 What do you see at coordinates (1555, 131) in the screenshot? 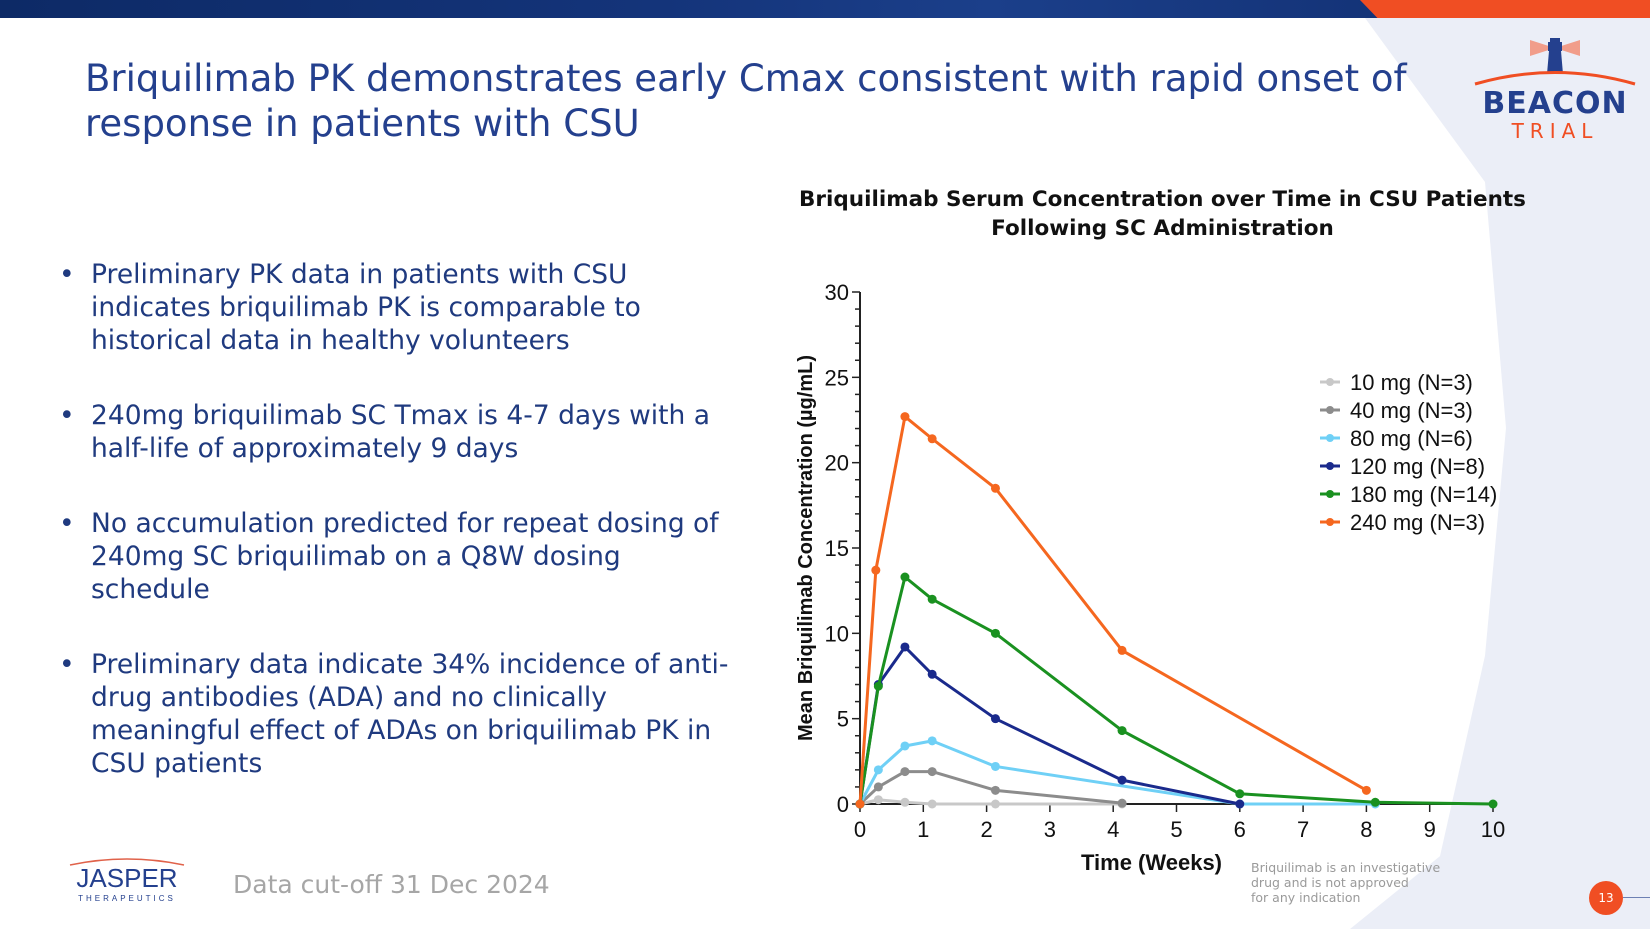
I see `trial-logo-text: TRIAL` at bounding box center [1555, 131].